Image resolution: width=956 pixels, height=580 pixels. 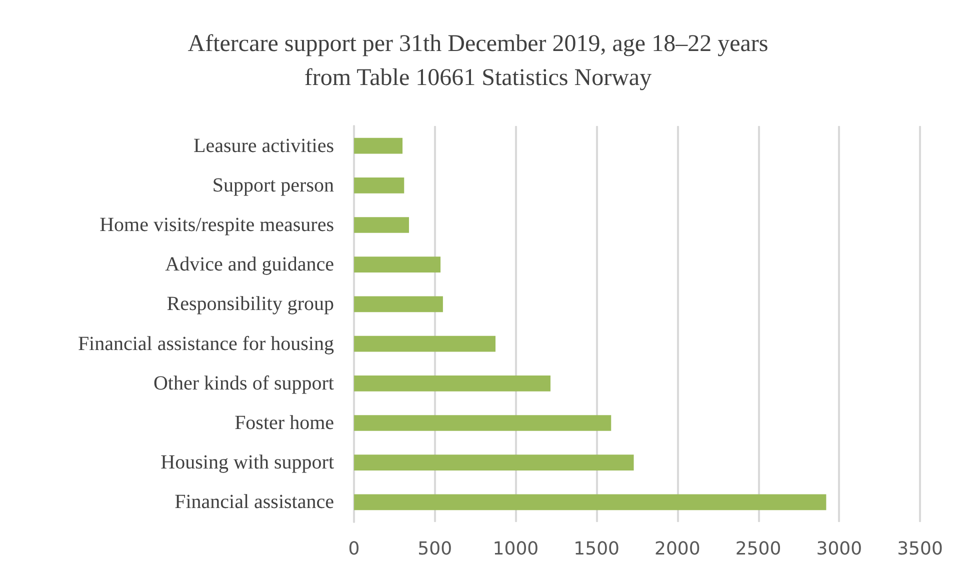 What do you see at coordinates (478, 61) in the screenshot?
I see `chart-title: Aftercare support per 31th December 2019, age 18–22 years from Table 10661 Statistics Norway` at bounding box center [478, 61].